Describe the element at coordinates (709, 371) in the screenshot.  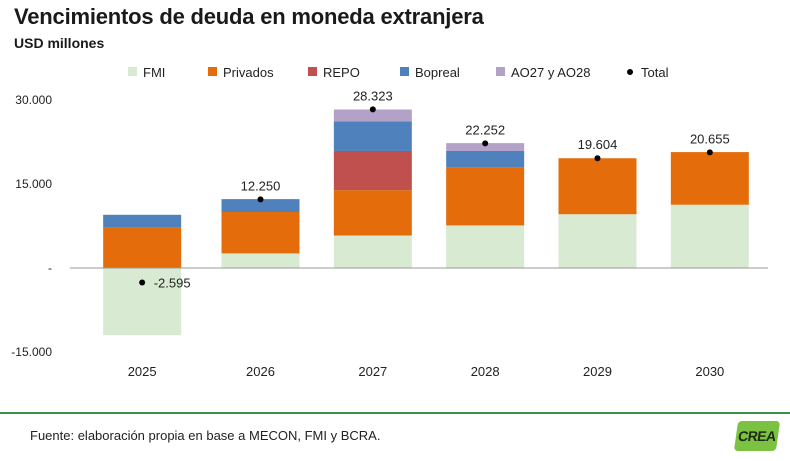
I see `x-tick-label: 2030` at that location.